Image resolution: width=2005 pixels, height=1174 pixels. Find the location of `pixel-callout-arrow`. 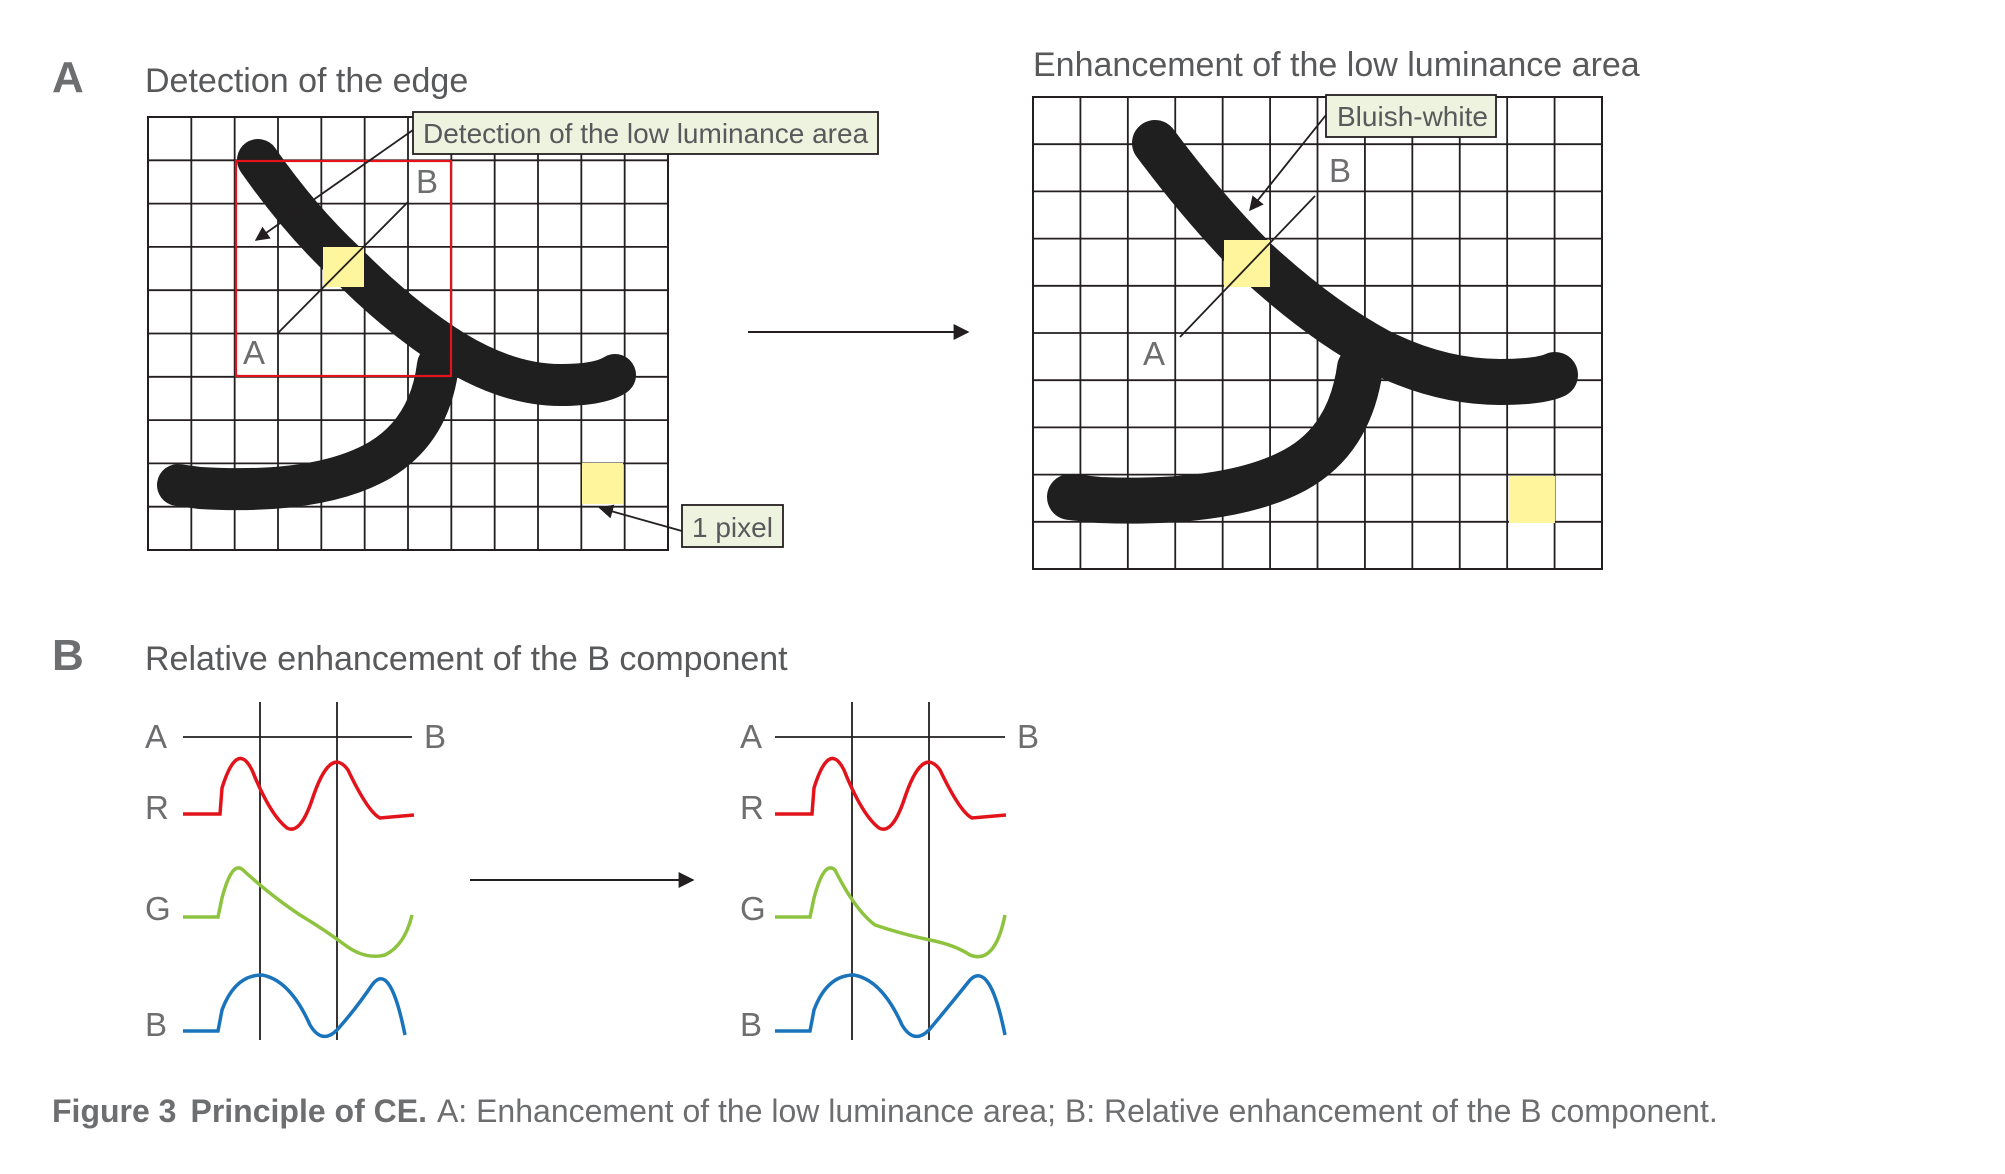

pixel-callout-arrow is located at coordinates (640, 518).